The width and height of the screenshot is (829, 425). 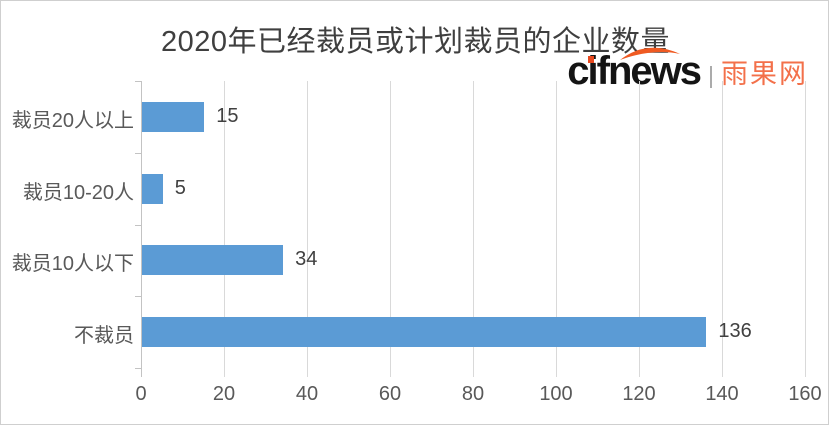 What do you see at coordinates (72, 264) in the screenshot?
I see `category-label: 裁员10人以下` at bounding box center [72, 264].